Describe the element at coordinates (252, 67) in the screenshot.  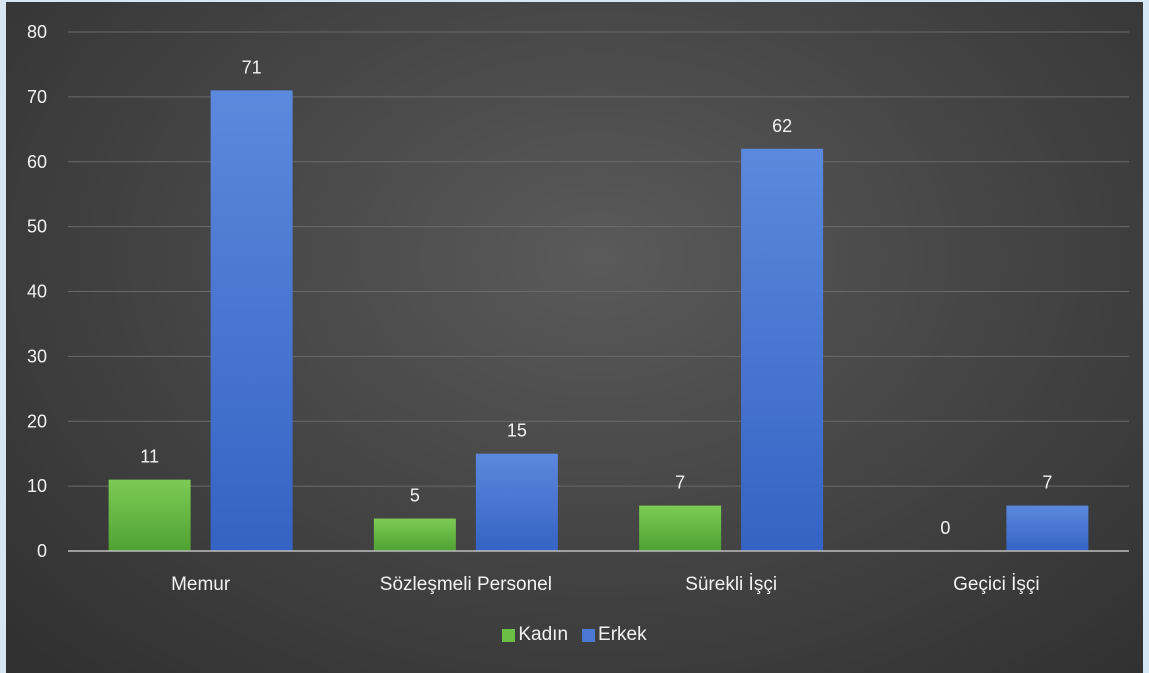
I see `data-label-erkek: 71` at that location.